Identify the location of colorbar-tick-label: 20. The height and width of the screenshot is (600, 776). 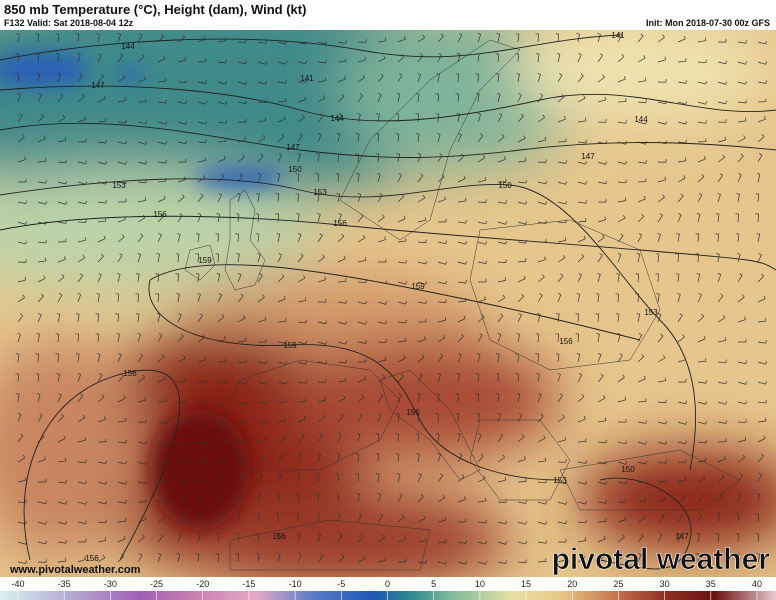
(572, 584).